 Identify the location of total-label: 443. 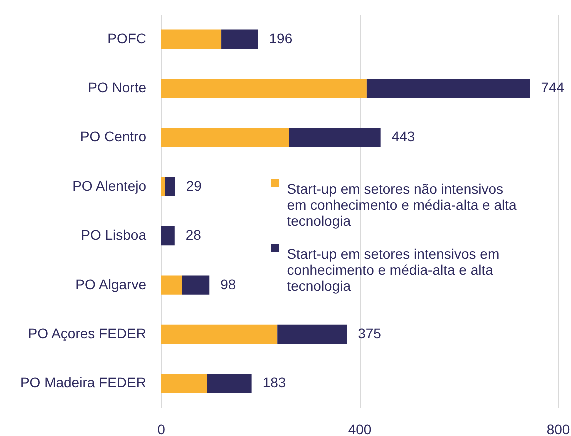
(404, 136).